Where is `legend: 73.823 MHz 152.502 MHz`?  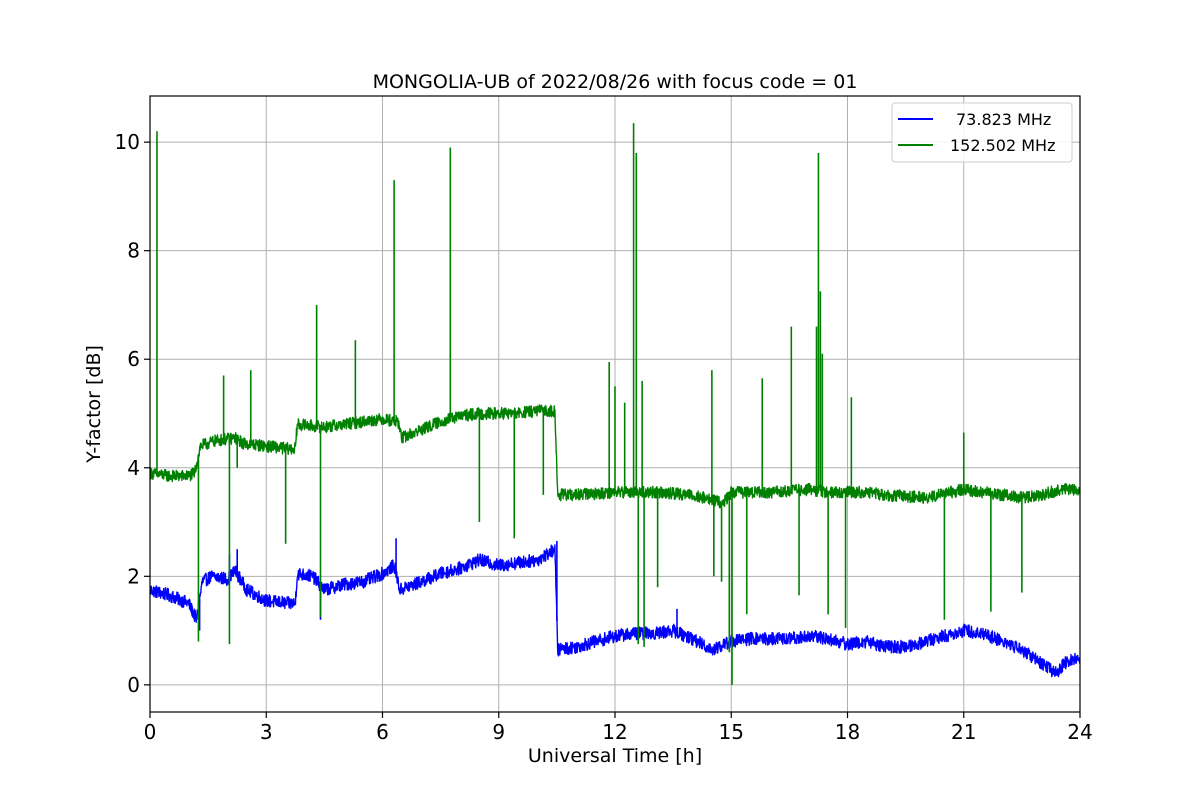 legend: 73.823 MHz 152.502 MHz is located at coordinates (982, 132).